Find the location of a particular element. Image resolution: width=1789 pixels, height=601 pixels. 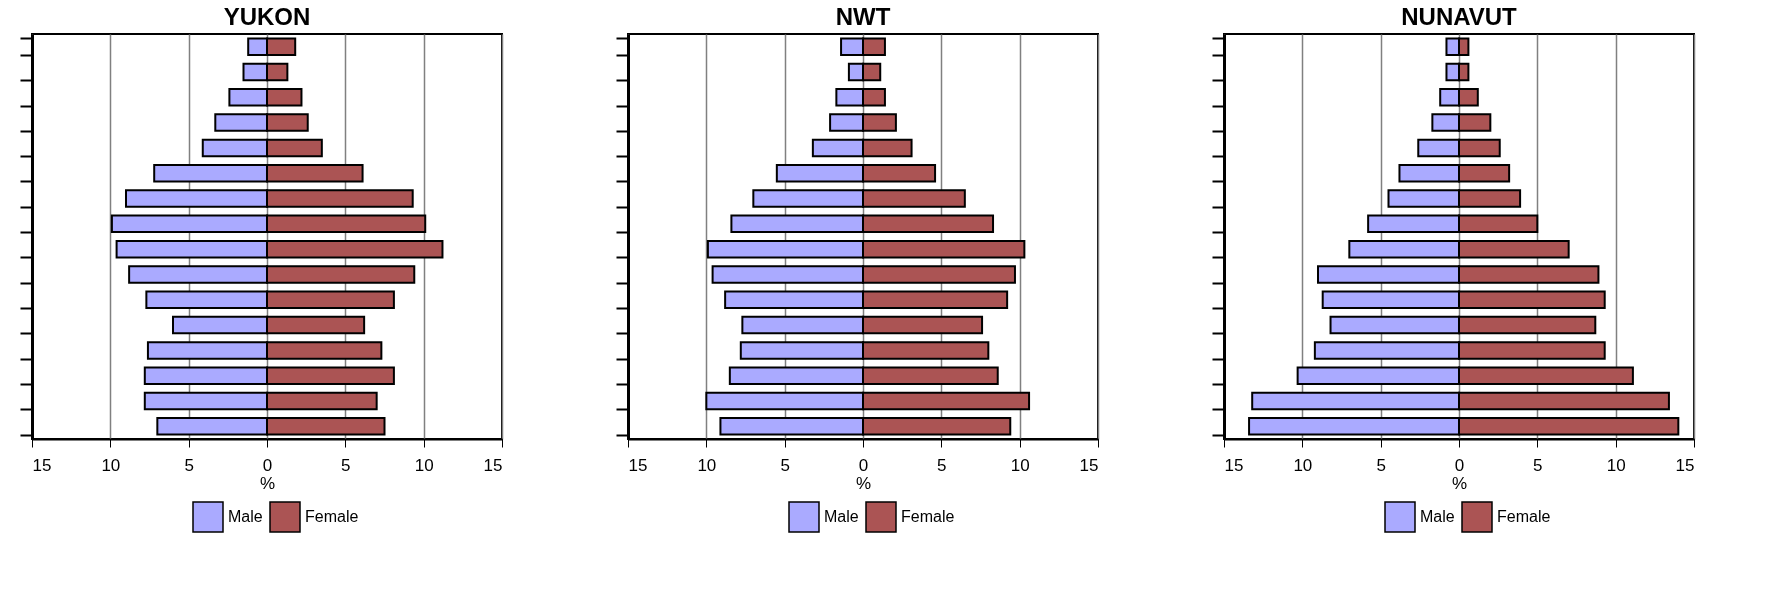

chart-title: YUKON is located at coordinates (267, 16).